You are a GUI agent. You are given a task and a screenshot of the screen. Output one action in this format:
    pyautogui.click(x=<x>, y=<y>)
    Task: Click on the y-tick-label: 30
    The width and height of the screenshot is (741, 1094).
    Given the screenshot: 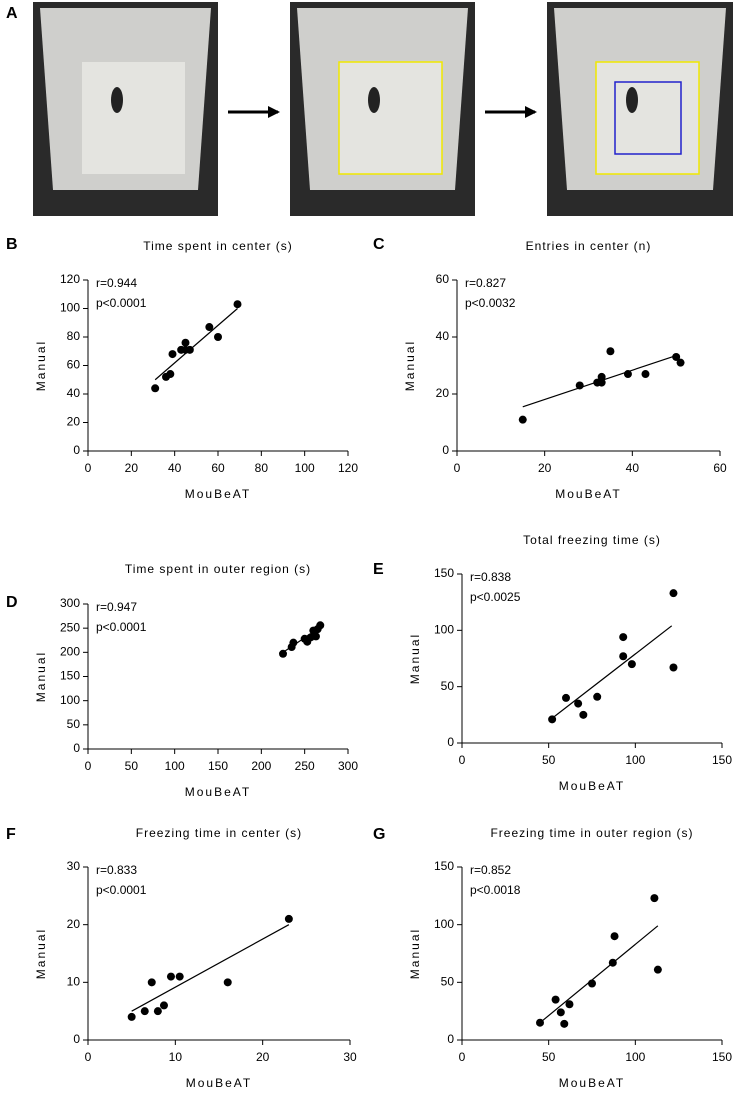 What is the action you would take?
    pyautogui.click(x=74, y=866)
    